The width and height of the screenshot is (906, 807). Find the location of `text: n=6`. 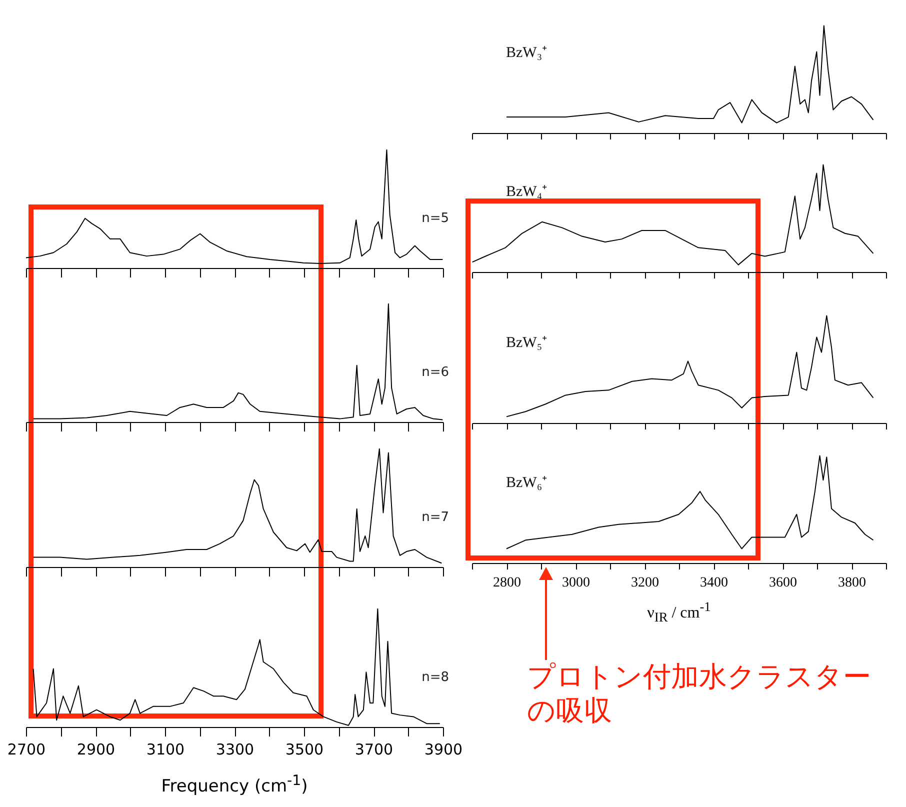

text: n=6 is located at coordinates (435, 372).